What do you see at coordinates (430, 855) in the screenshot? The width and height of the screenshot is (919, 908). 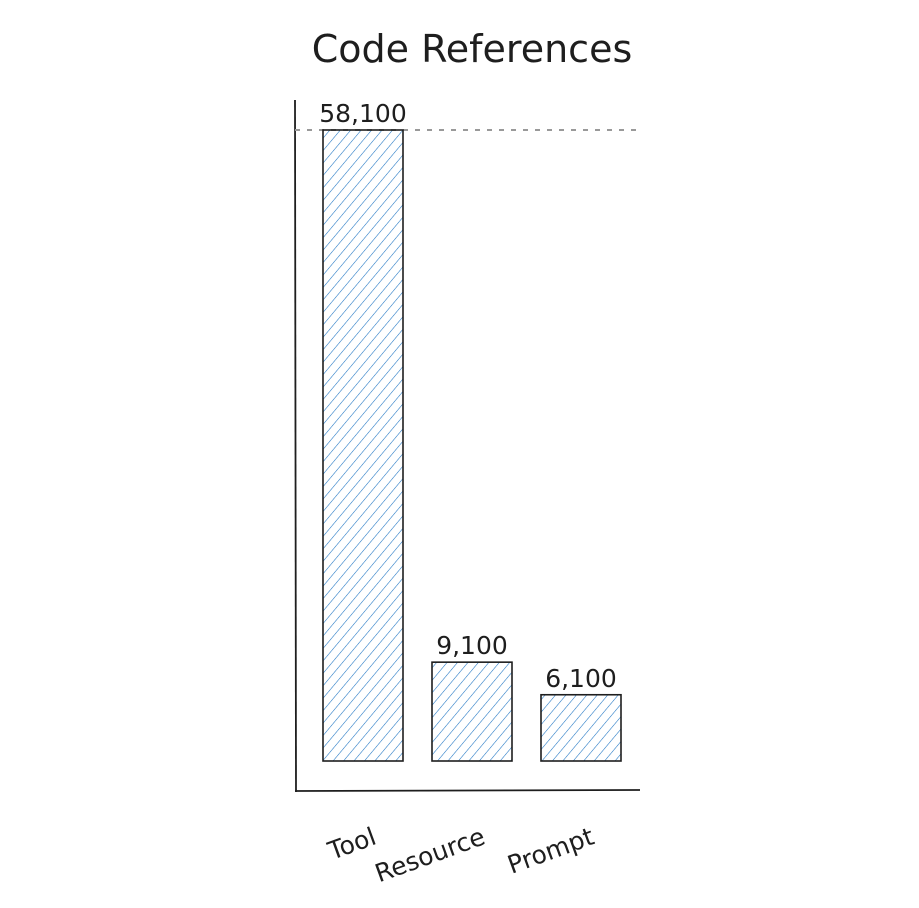 I see `x-tick-label: Resource` at bounding box center [430, 855].